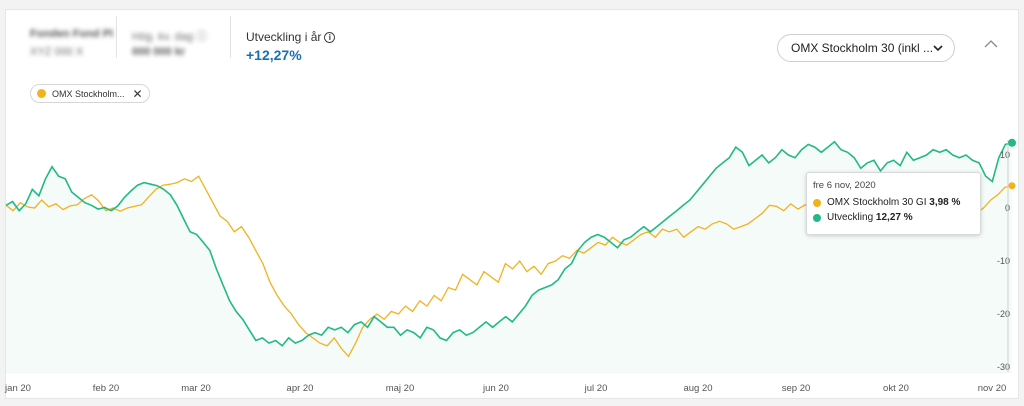 The image size is (1024, 406). What do you see at coordinates (877, 202) in the screenshot?
I see `tooltip-index-label: OMX Stockholm 30 GI` at bounding box center [877, 202].